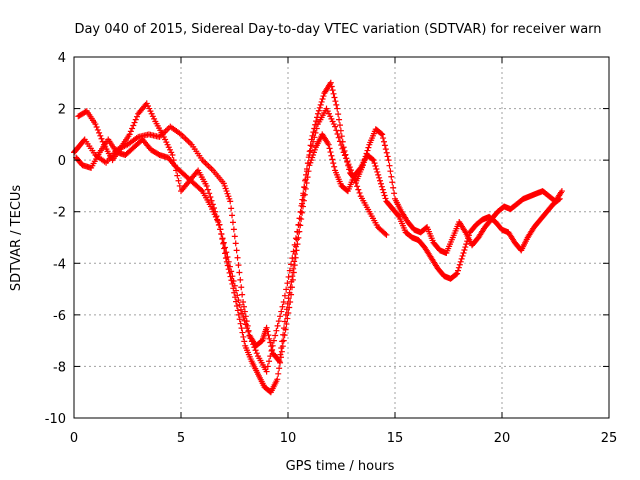 This screenshot has height=480, width=640. Describe the element at coordinates (288, 438) in the screenshot. I see `x-tick-label: 10` at that location.